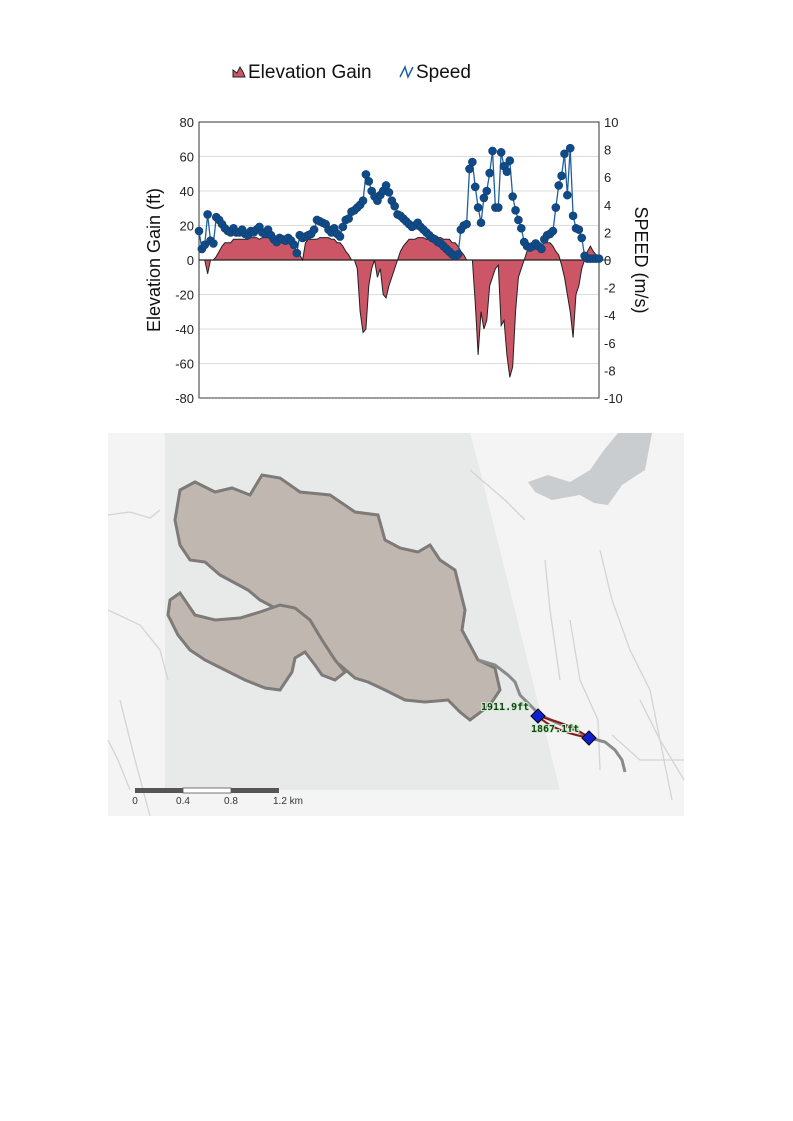 This screenshot has width=793, height=1121. What do you see at coordinates (187, 122) in the screenshot?
I see `left-tick-label: 80` at bounding box center [187, 122].